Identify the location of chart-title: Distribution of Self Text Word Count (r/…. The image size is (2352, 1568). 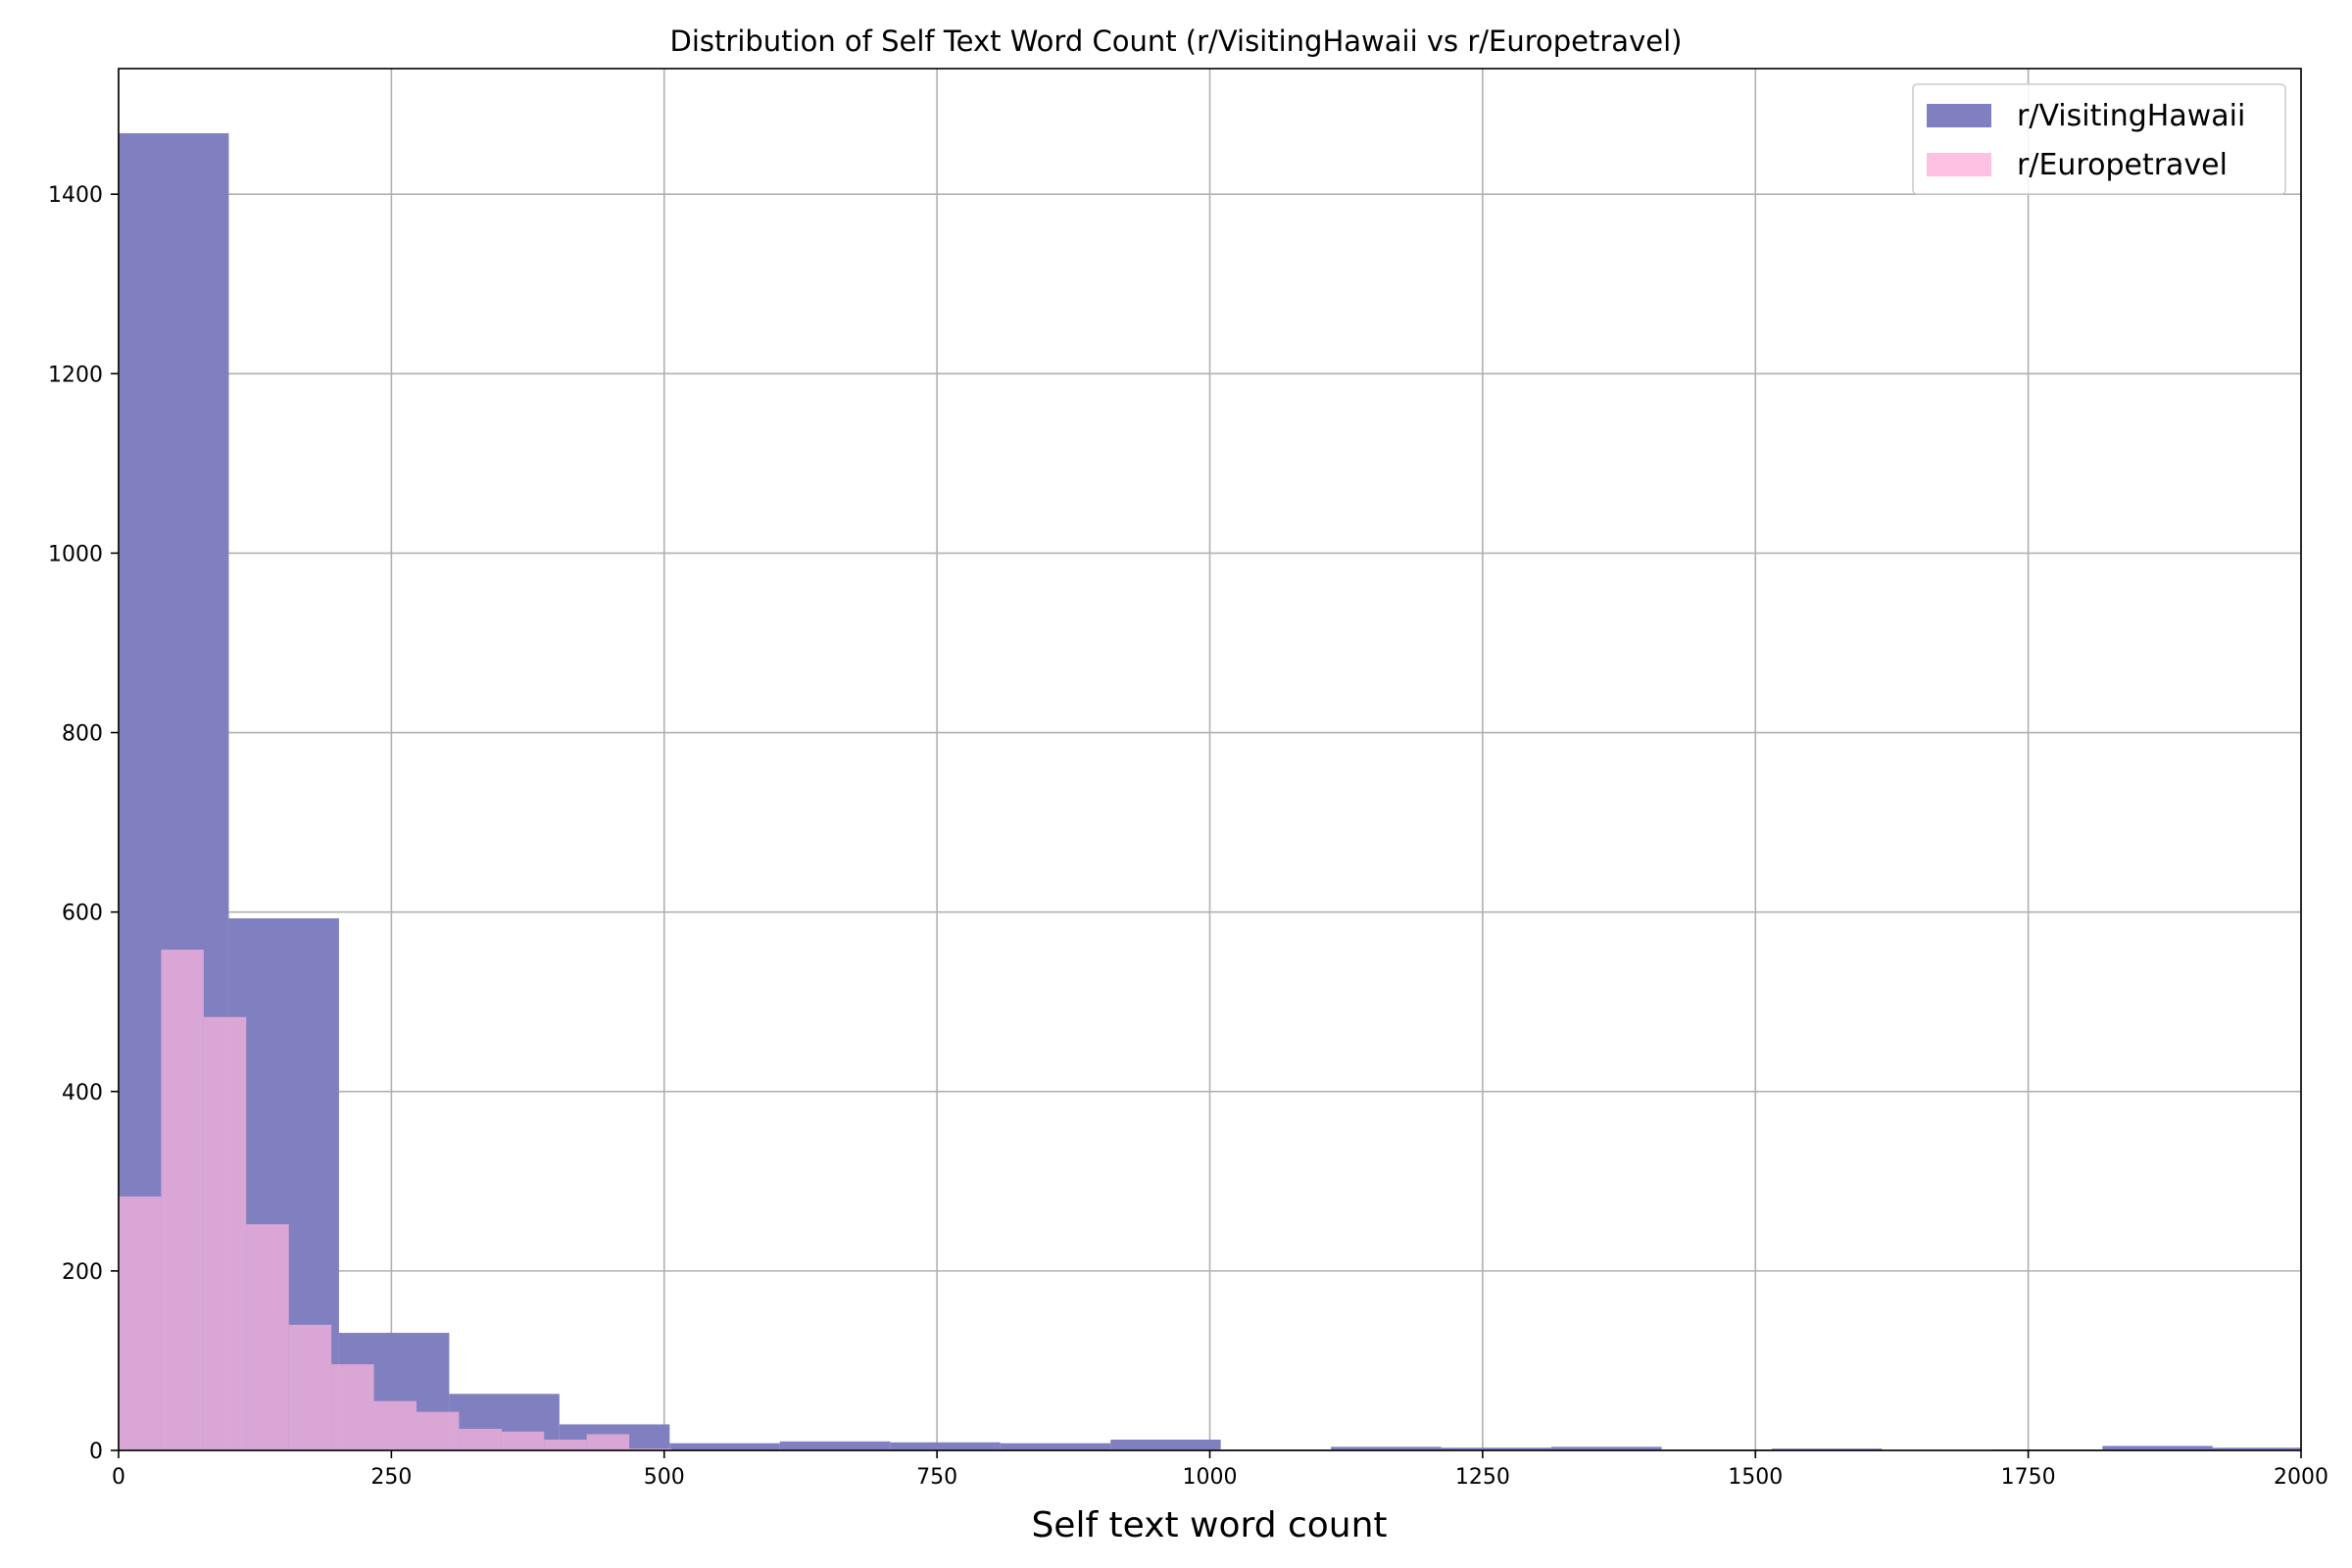
(1176, 41).